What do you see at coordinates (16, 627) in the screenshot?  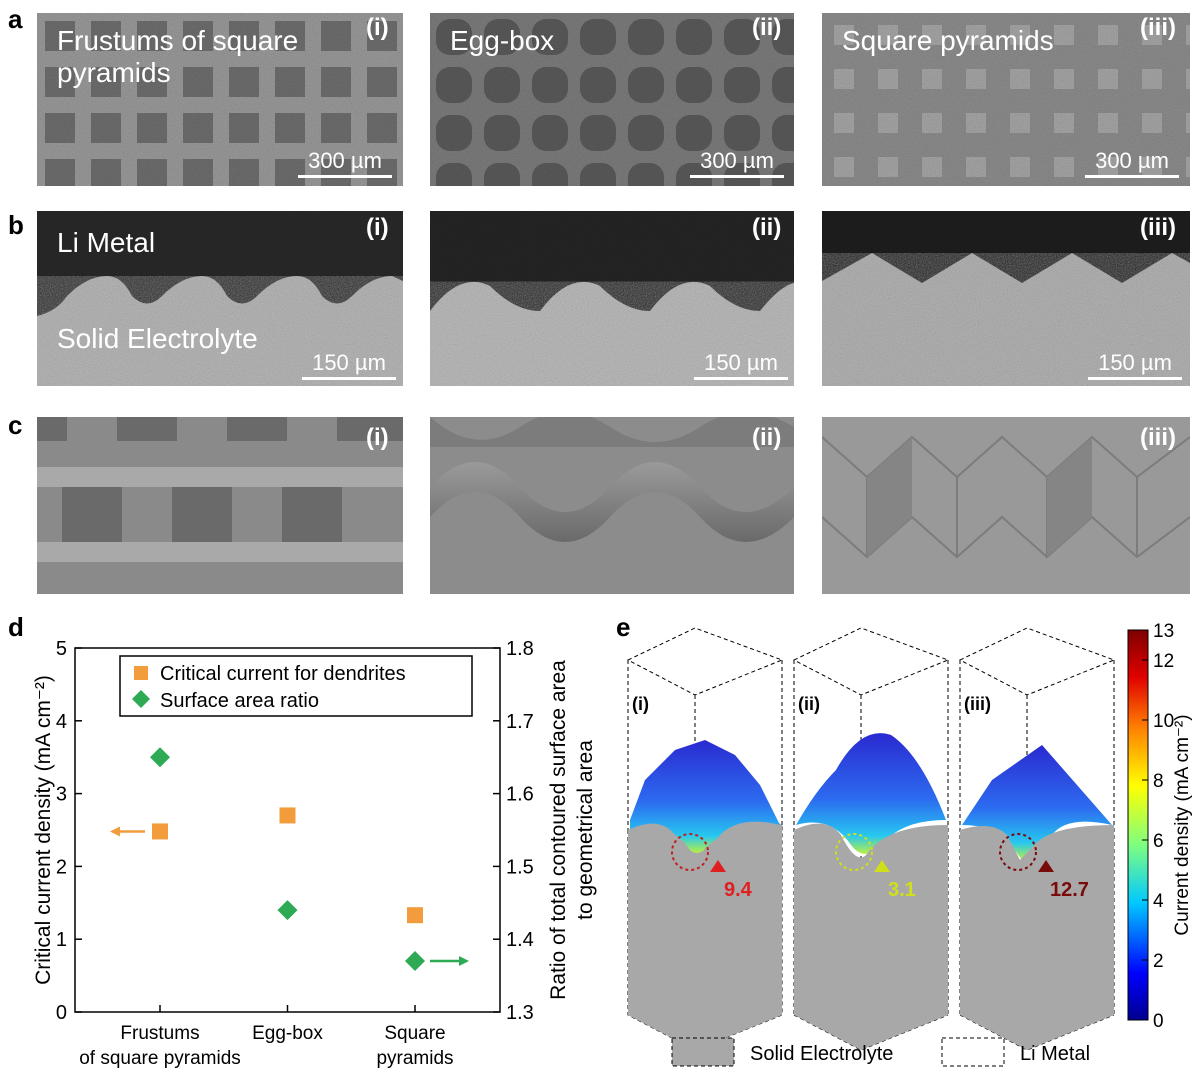 I see `panel-letter-d: d` at bounding box center [16, 627].